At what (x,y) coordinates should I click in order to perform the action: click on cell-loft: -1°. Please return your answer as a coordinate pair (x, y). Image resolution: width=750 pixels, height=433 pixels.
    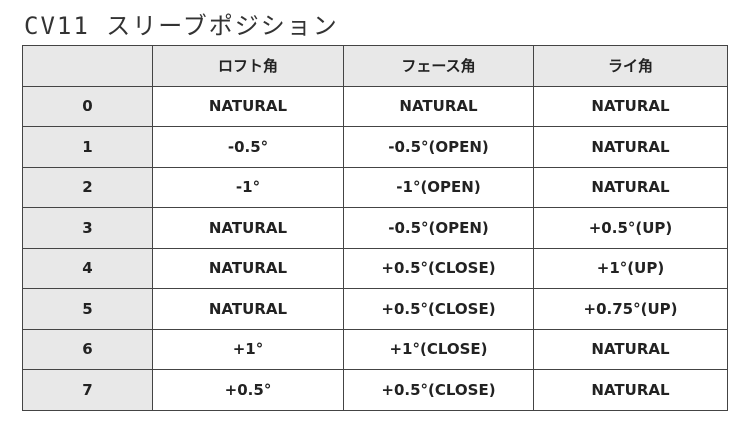
    Looking at the image, I should click on (248, 187).